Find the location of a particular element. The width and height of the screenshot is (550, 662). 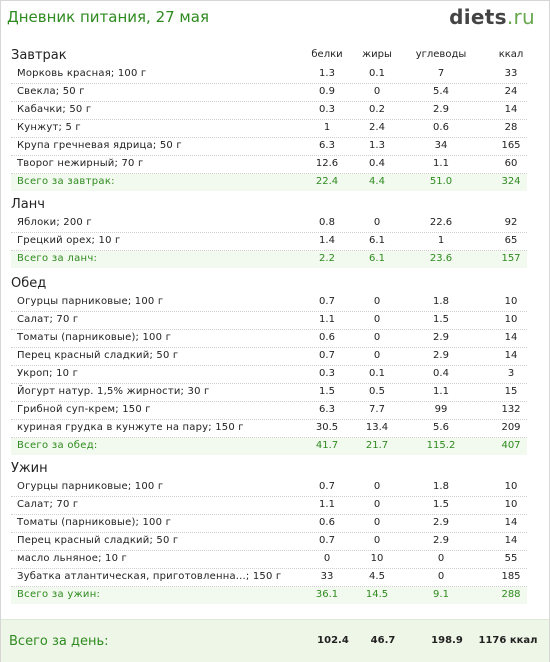

meal-total-row: Всего за ужин: 36.1 14.5 9.1 288 is located at coordinates (269, 595).